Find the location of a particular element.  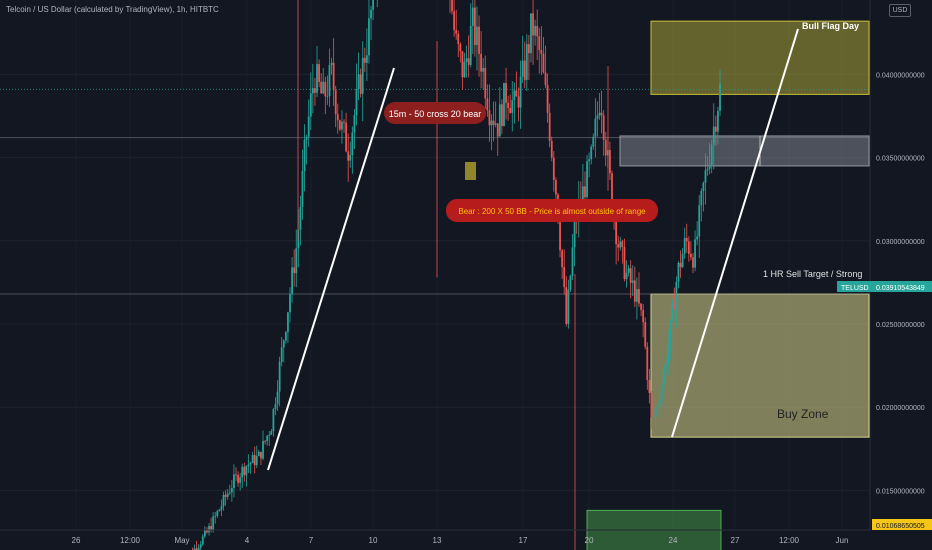

gray-zone is located at coordinates (744, 151).